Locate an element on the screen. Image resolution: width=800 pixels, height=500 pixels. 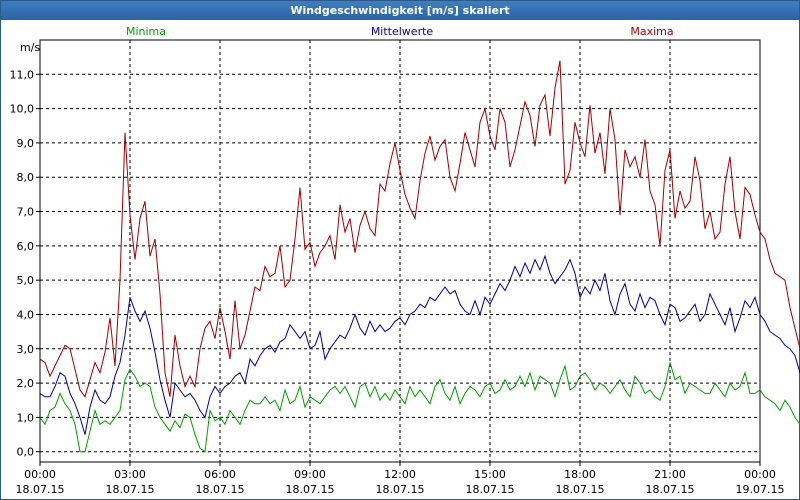
legend-mittelwerte: Mittelwerte is located at coordinates (402, 31).